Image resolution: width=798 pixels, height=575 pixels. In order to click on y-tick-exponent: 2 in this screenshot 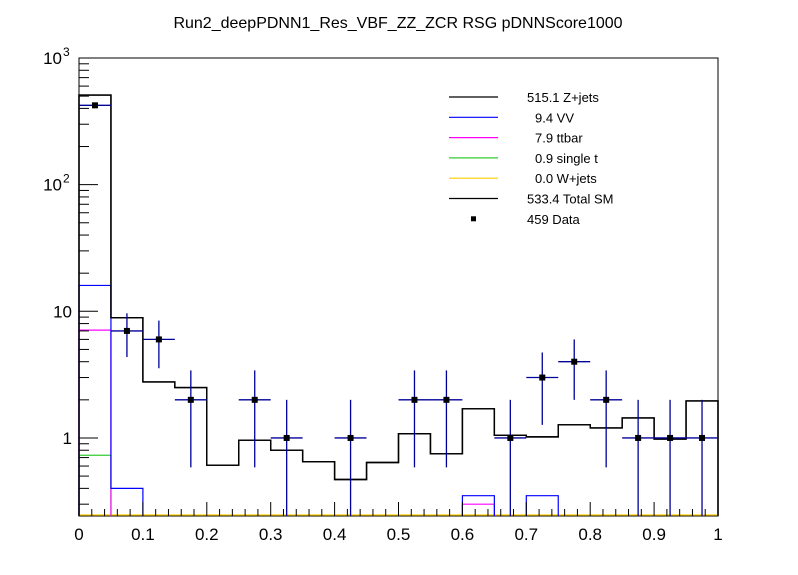, I will do `click(66, 179)`.